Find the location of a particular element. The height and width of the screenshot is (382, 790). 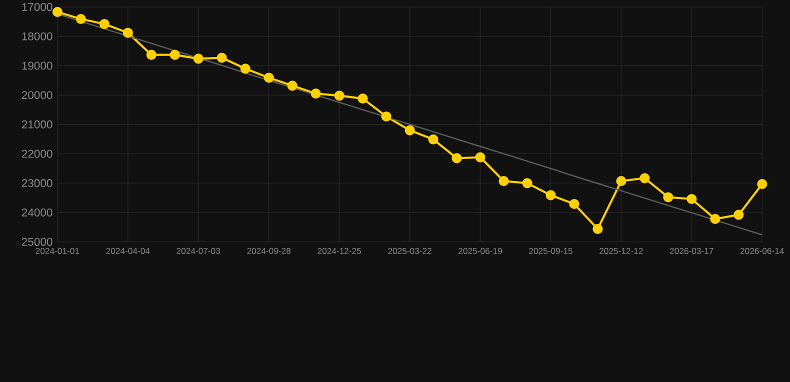

y-tick-label: 18000 is located at coordinates (37, 36).